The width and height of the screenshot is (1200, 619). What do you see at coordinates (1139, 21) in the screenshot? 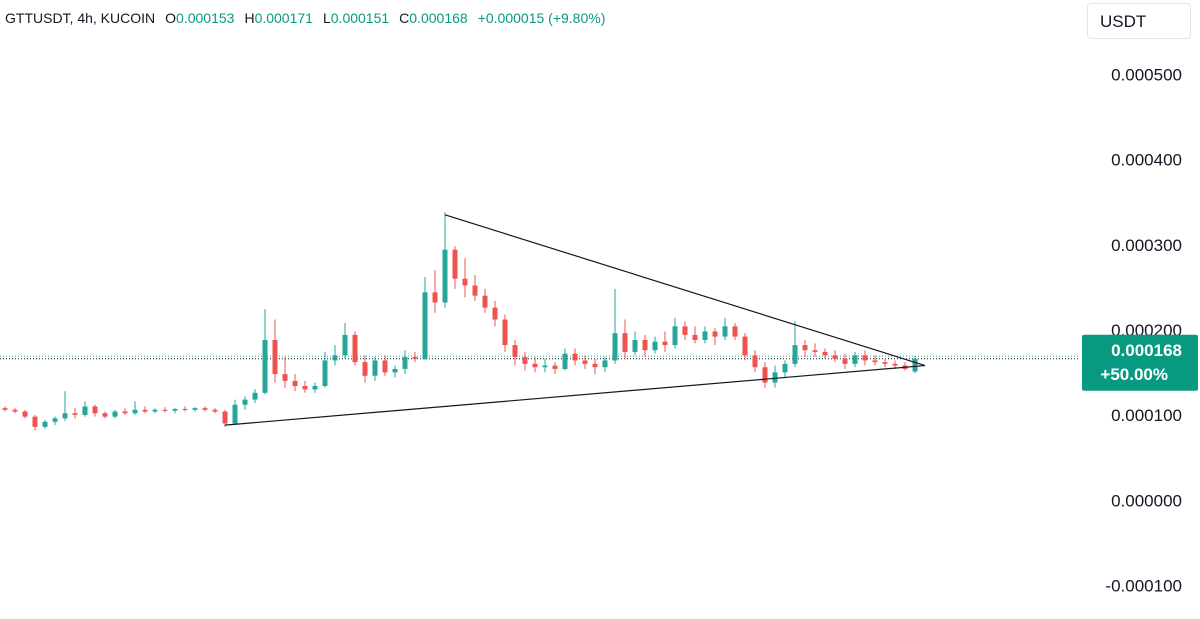
I see `currency-button: USDT` at bounding box center [1139, 21].